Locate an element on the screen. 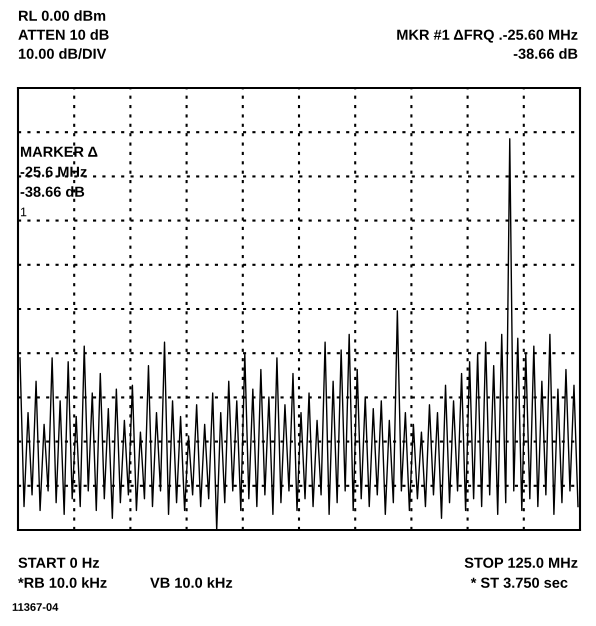  text: *RB 10.0 kHz is located at coordinates (62, 582).